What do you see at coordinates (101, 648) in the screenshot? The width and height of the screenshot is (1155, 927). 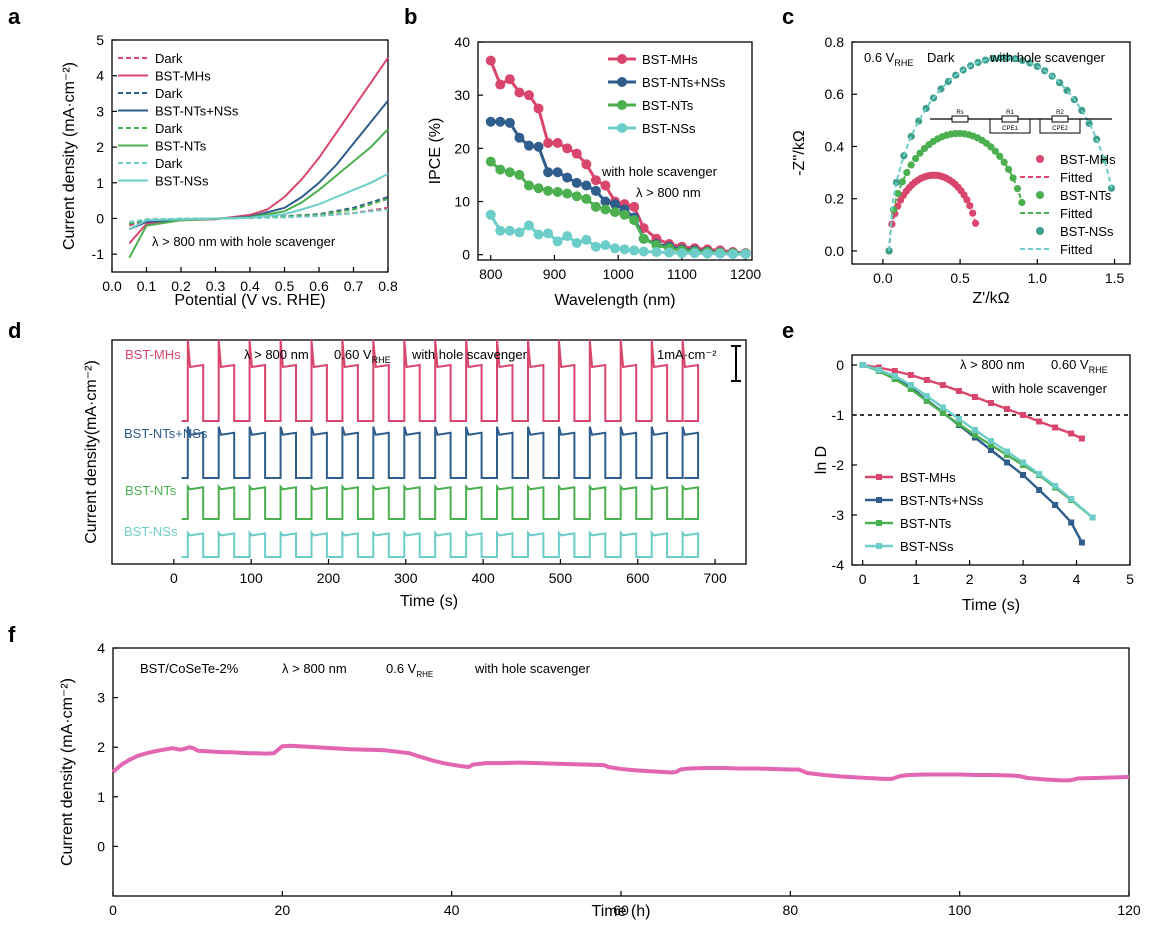 I see `f-y-tick-label: 4` at bounding box center [101, 648].